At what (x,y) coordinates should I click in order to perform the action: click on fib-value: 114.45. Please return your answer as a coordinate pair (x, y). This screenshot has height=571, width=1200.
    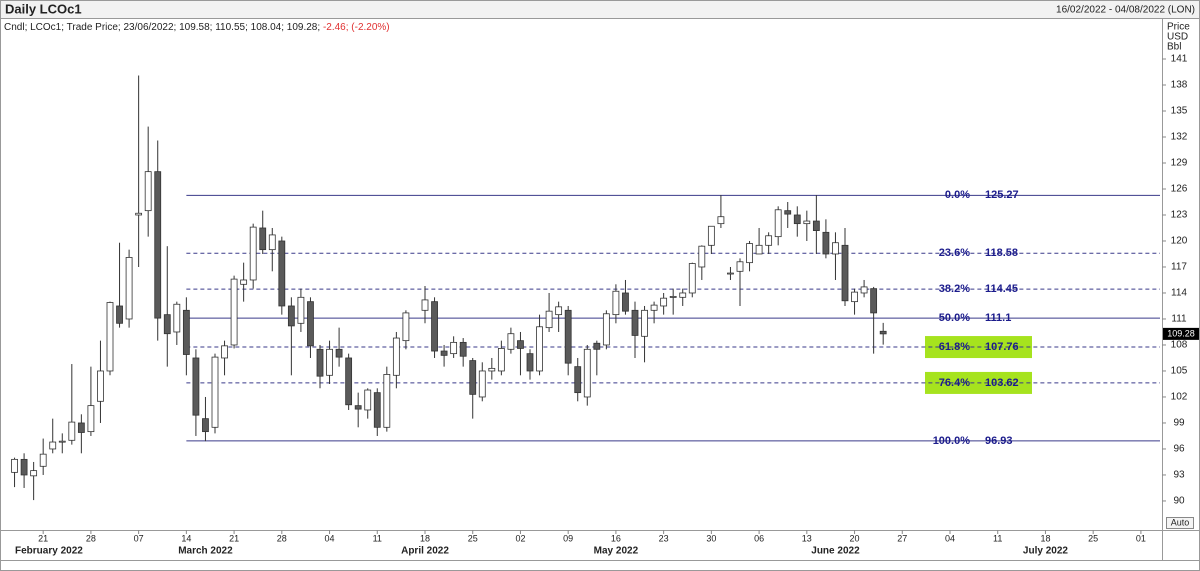
    Looking at the image, I should click on (1001, 289).